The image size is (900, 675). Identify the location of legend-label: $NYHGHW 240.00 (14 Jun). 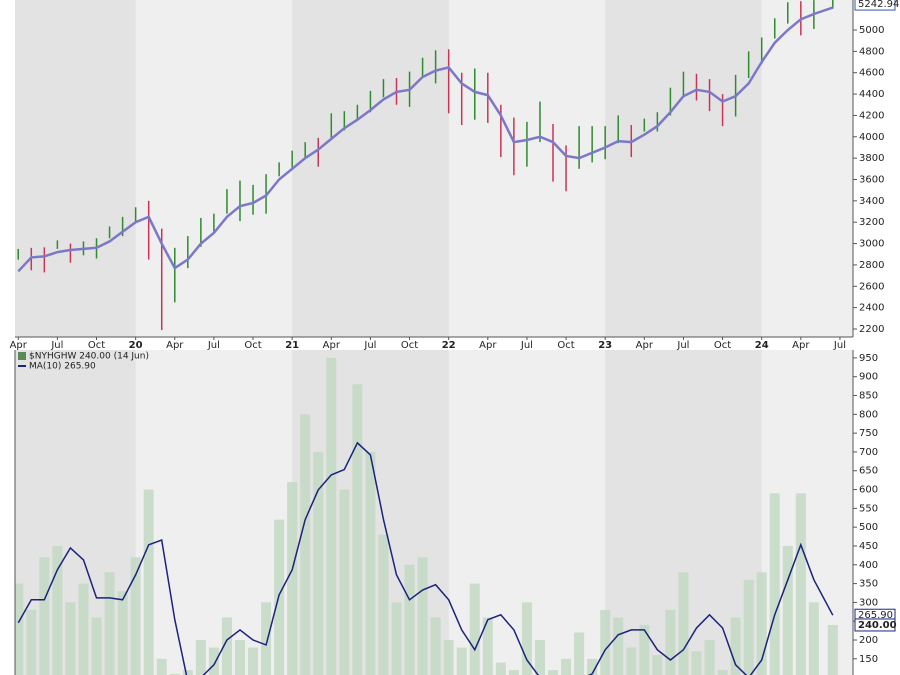
(89, 357).